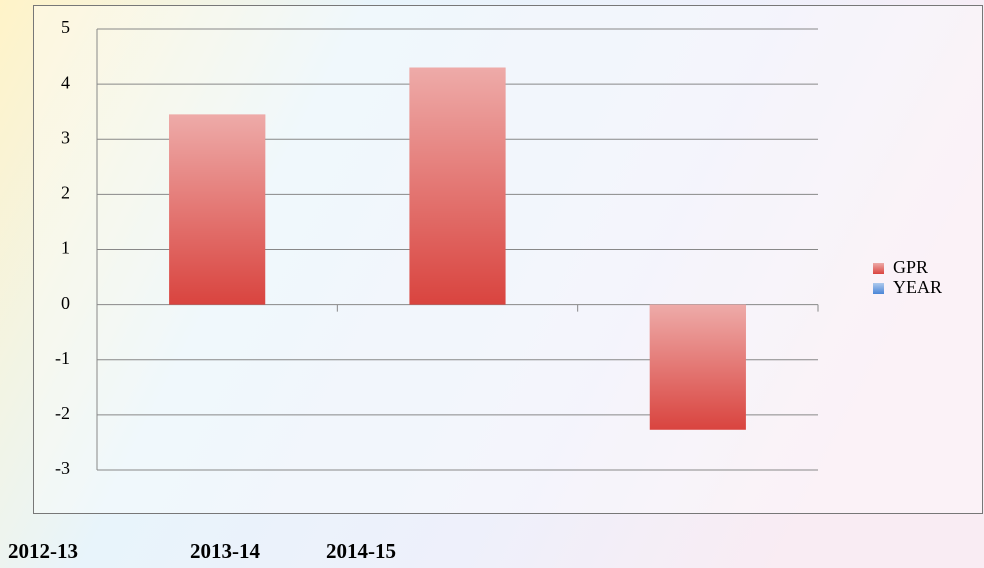 The image size is (984, 568). I want to click on x-category-label: 2012-13, so click(43, 551).